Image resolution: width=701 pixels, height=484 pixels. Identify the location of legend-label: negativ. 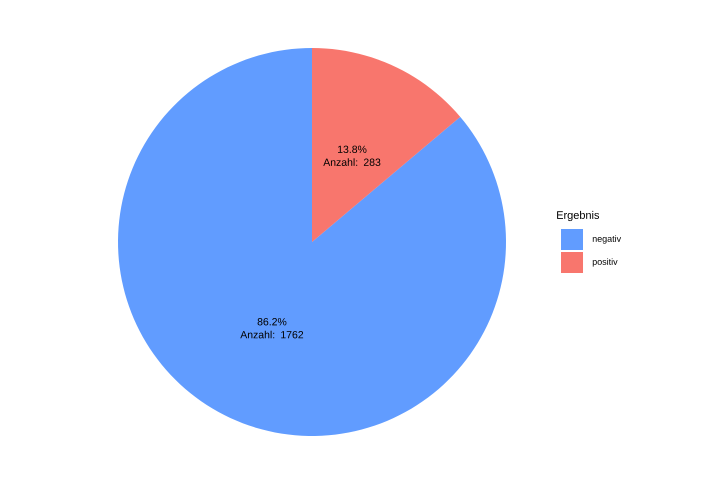
(607, 239).